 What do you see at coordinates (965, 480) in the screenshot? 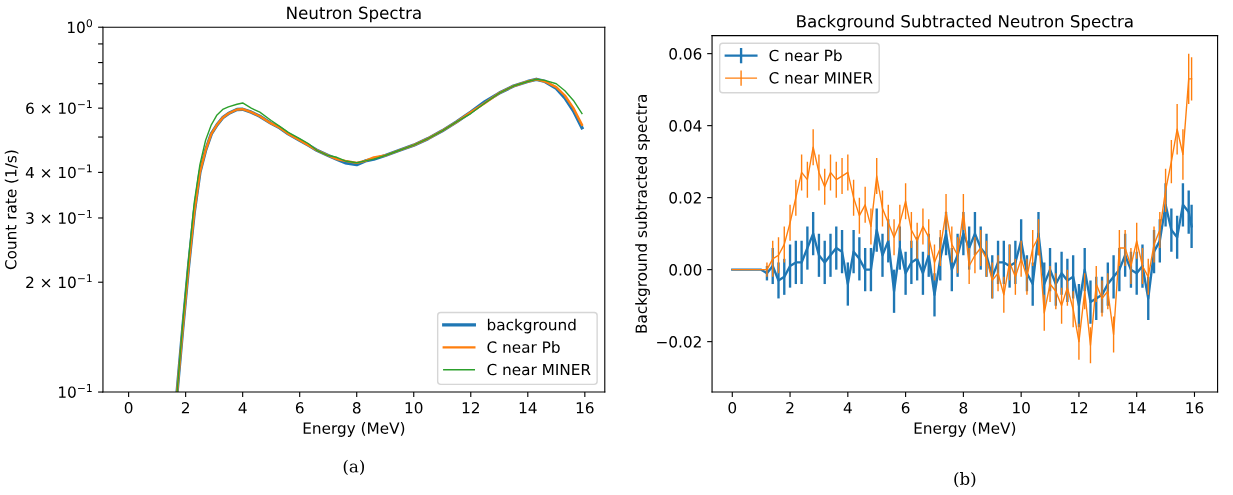
I see `text: (b)` at bounding box center [965, 480].